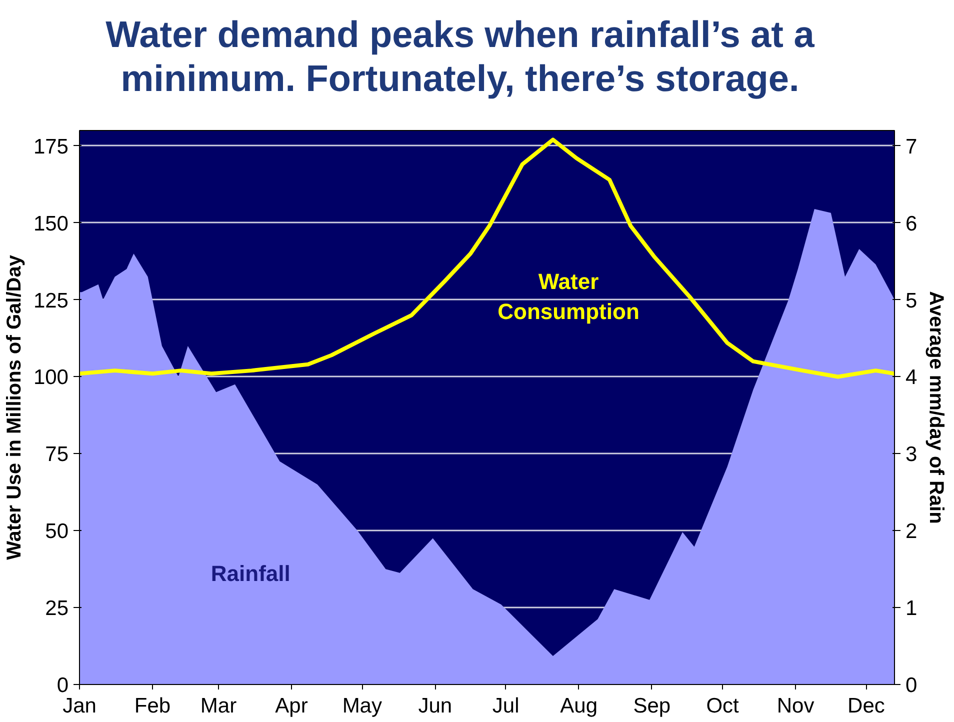 The width and height of the screenshot is (954, 722). I want to click on x-tick-label: Jan, so click(79, 706).